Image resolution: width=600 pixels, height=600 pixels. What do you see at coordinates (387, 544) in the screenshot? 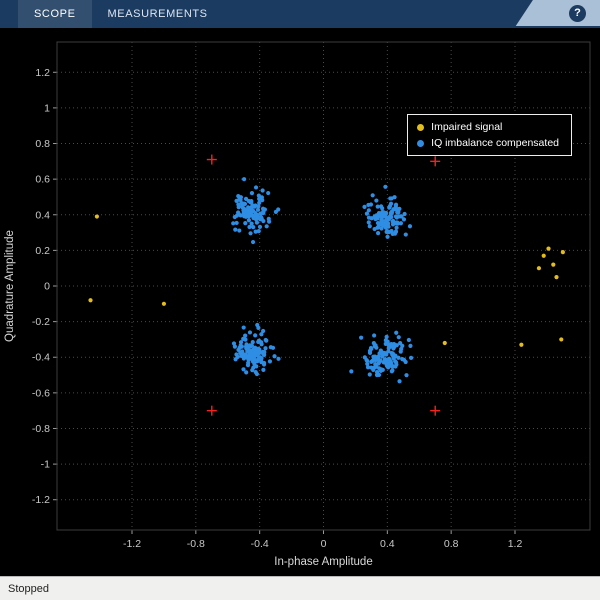
I see `x-tick-label: 0.4` at bounding box center [387, 544].